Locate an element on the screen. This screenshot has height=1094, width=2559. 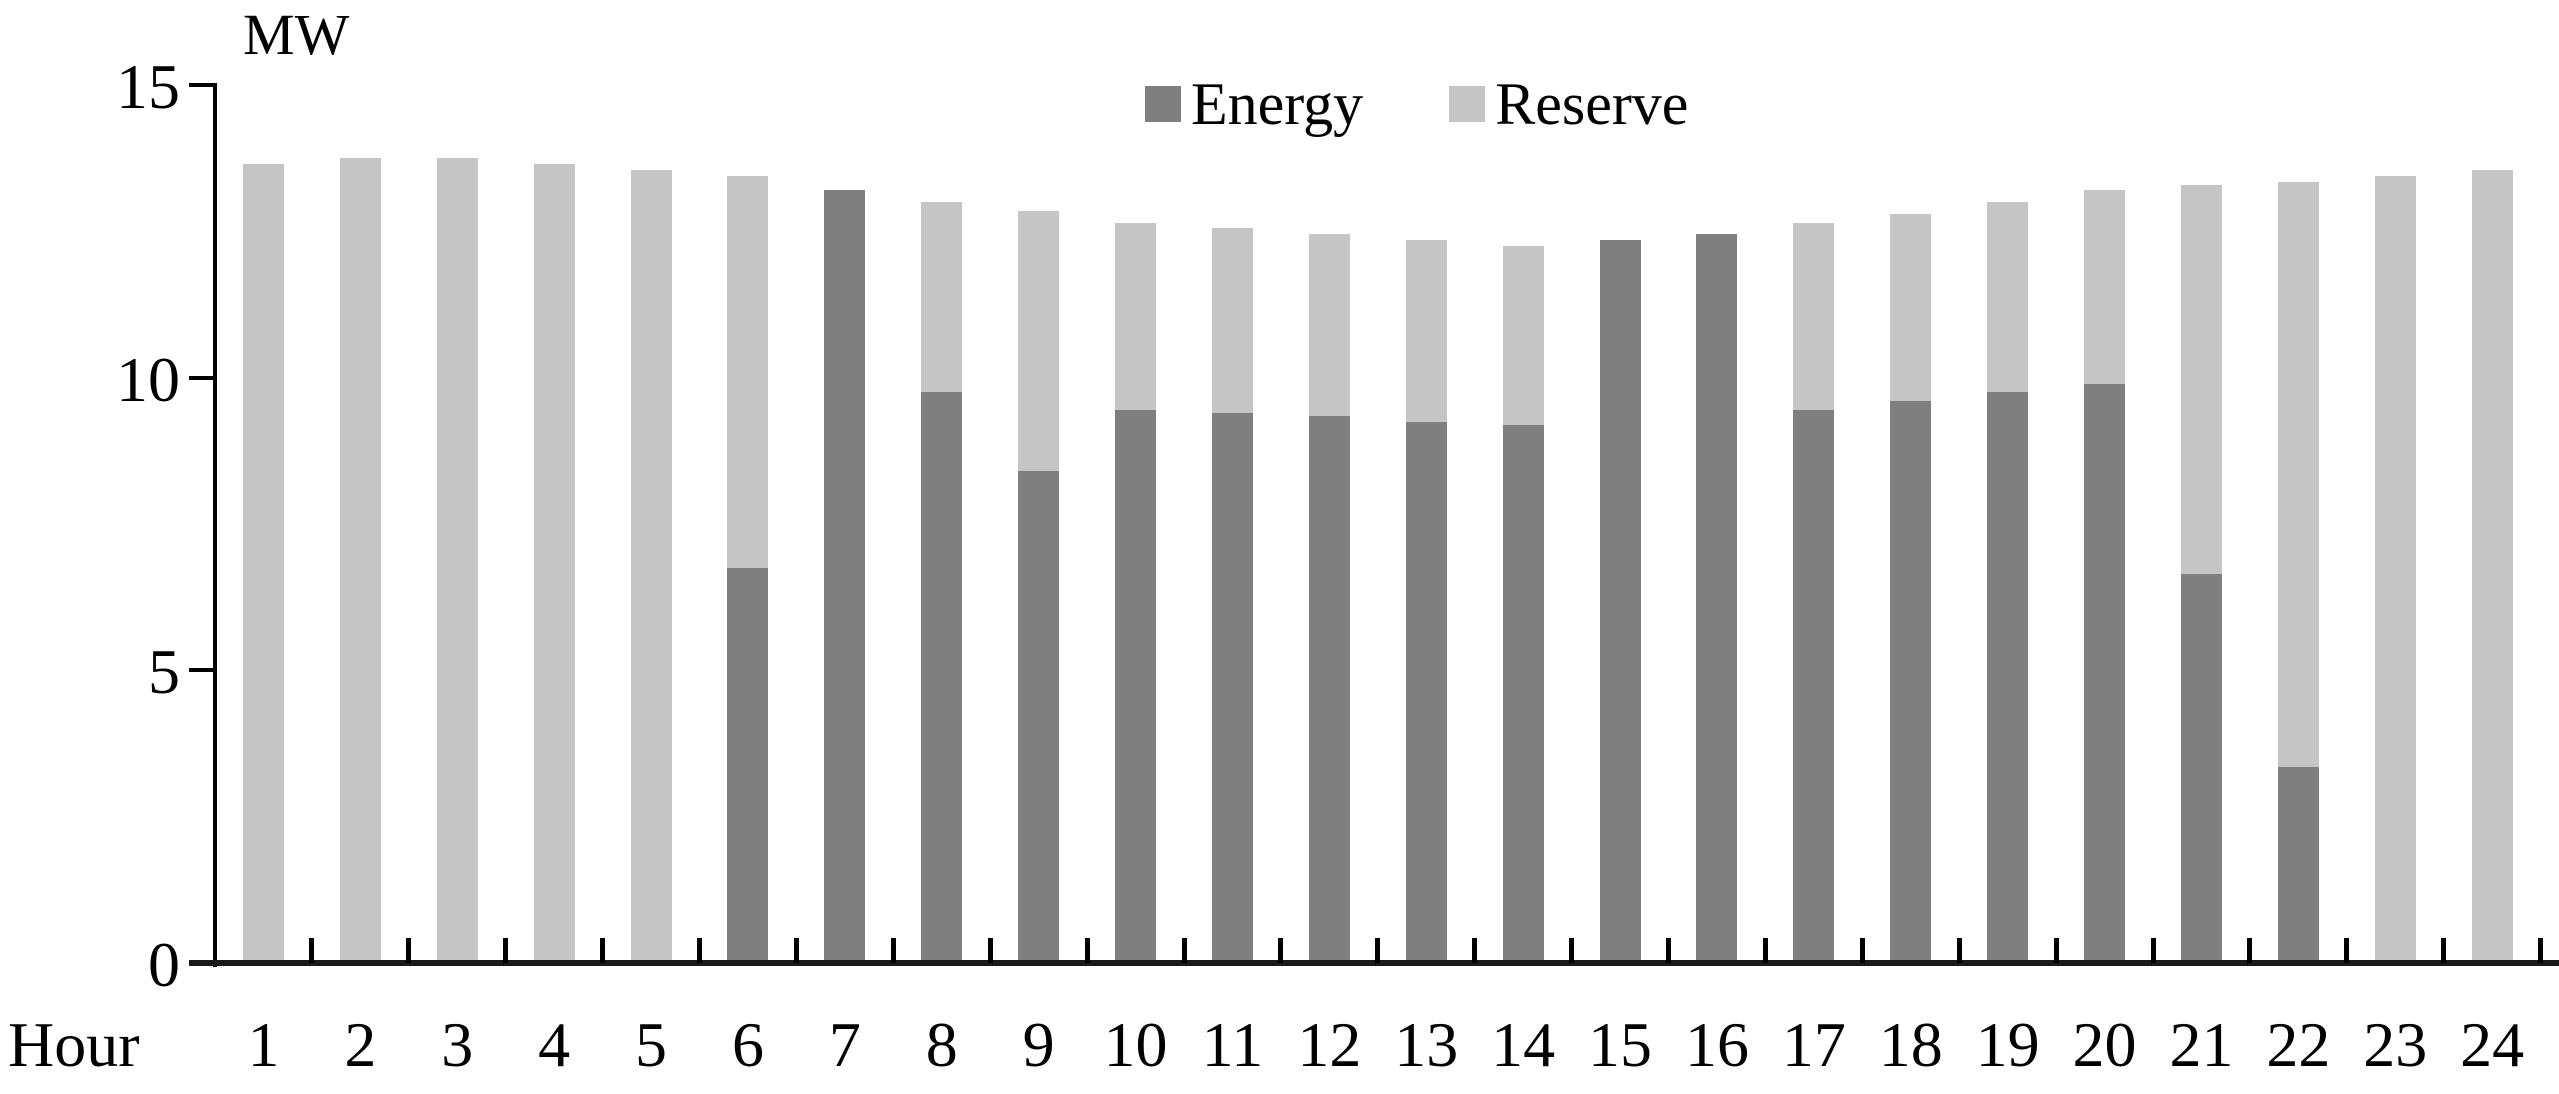
x-axis-label-hour-5: 5 is located at coordinates (651, 1044).